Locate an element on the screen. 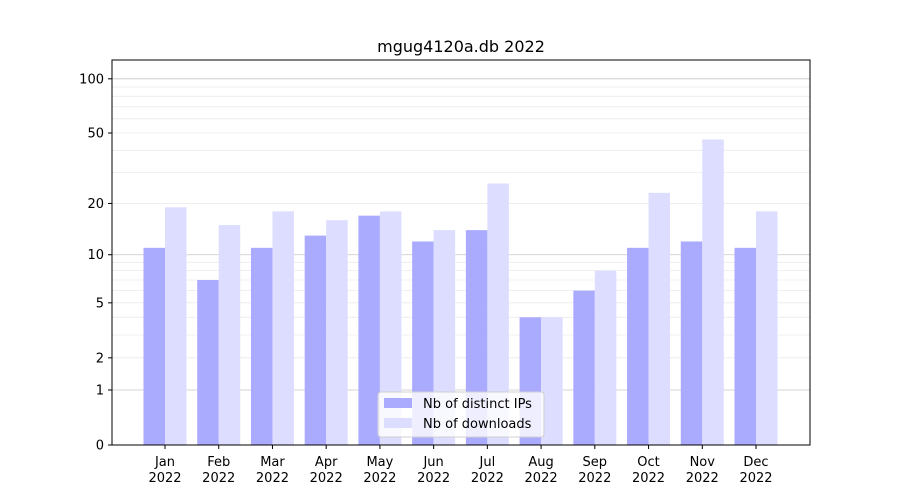  x-tick-label: Mar 2022 is located at coordinates (272, 470).